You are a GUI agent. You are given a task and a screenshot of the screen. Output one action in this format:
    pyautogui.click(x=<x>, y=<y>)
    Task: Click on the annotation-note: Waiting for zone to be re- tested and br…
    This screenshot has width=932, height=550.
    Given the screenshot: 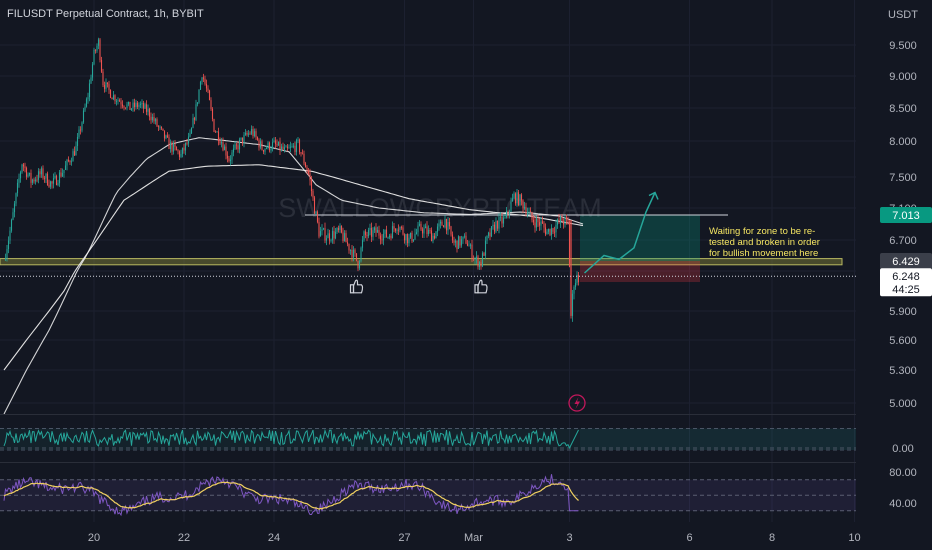 What is the action you would take?
    pyautogui.click(x=764, y=242)
    